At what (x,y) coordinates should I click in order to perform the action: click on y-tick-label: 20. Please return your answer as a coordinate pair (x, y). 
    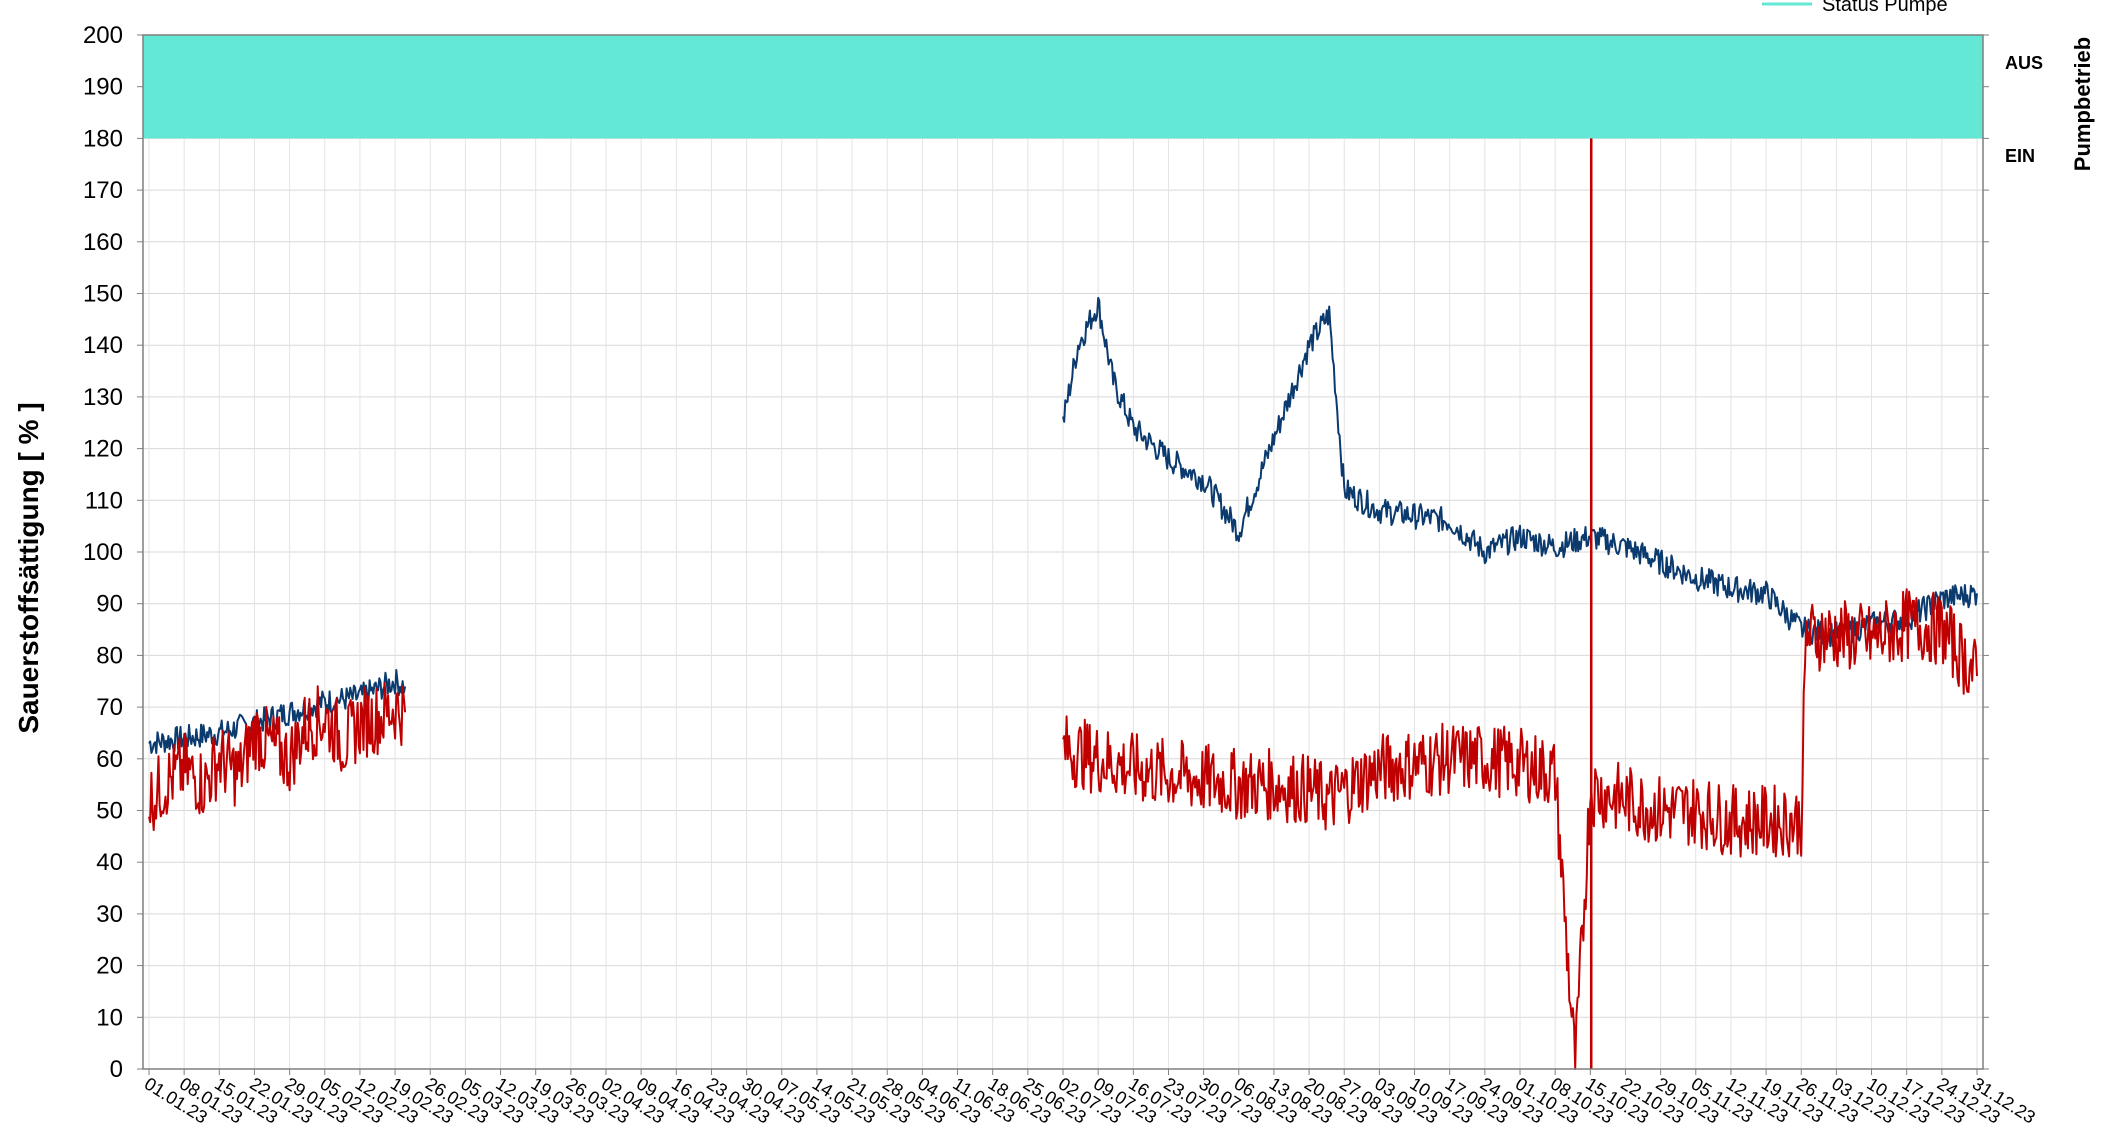
    Looking at the image, I should click on (109, 966).